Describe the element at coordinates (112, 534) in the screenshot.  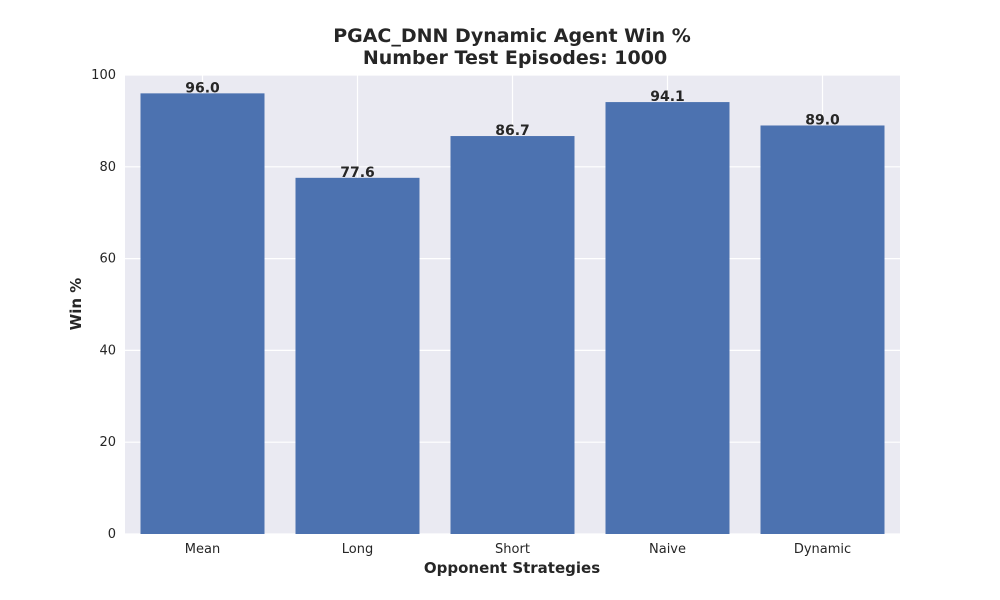
I see `y-tick-label: 0` at that location.